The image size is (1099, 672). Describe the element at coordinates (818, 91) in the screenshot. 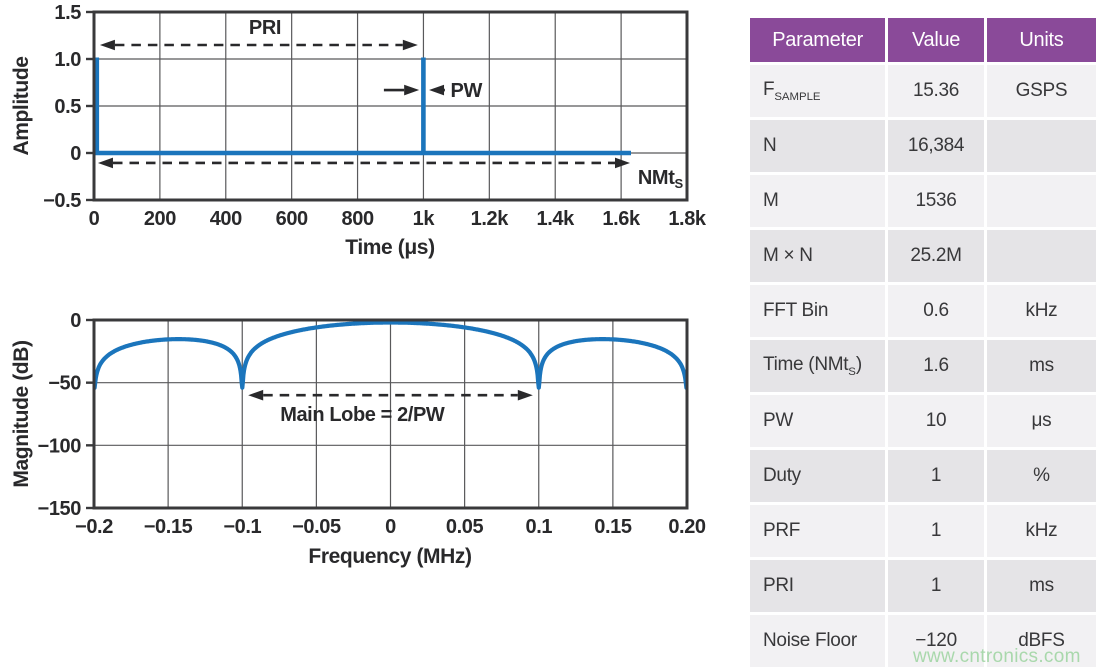

I see `param-cell: FSAMPLE` at that location.